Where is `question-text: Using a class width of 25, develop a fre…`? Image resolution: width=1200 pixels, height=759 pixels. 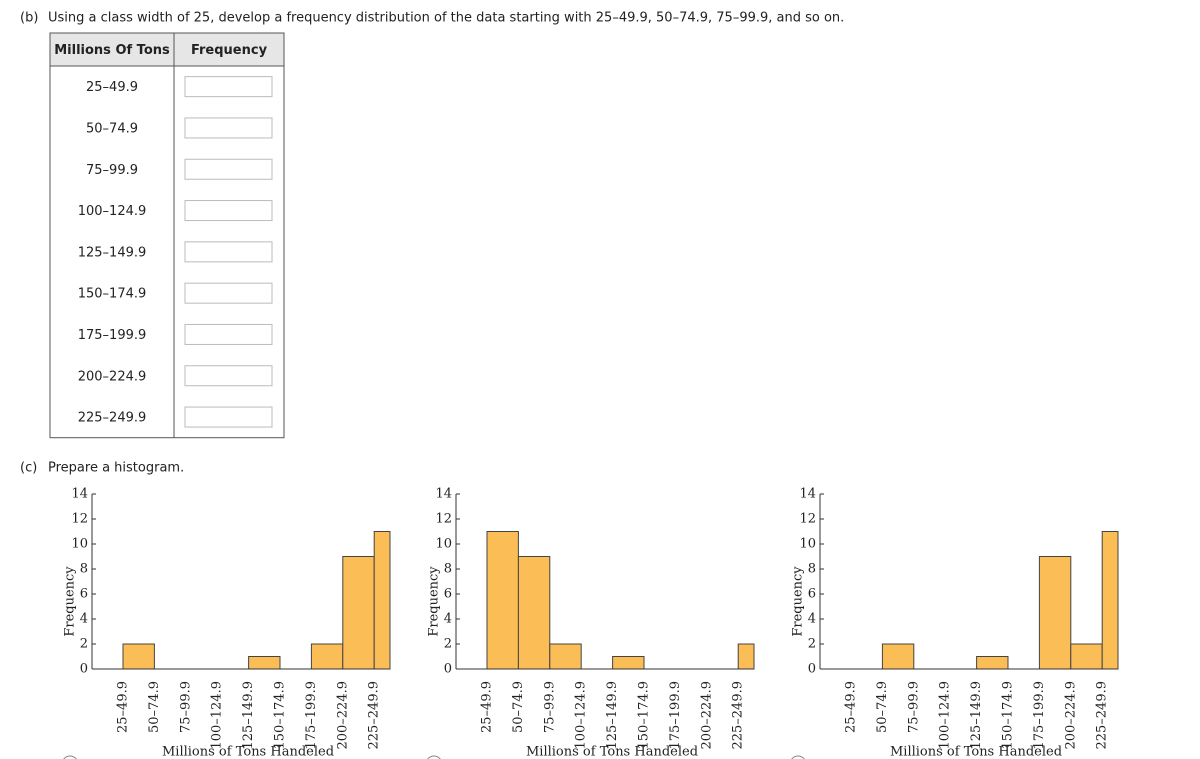 question-text: Using a class width of 25, develop a fre… is located at coordinates (446, 18).